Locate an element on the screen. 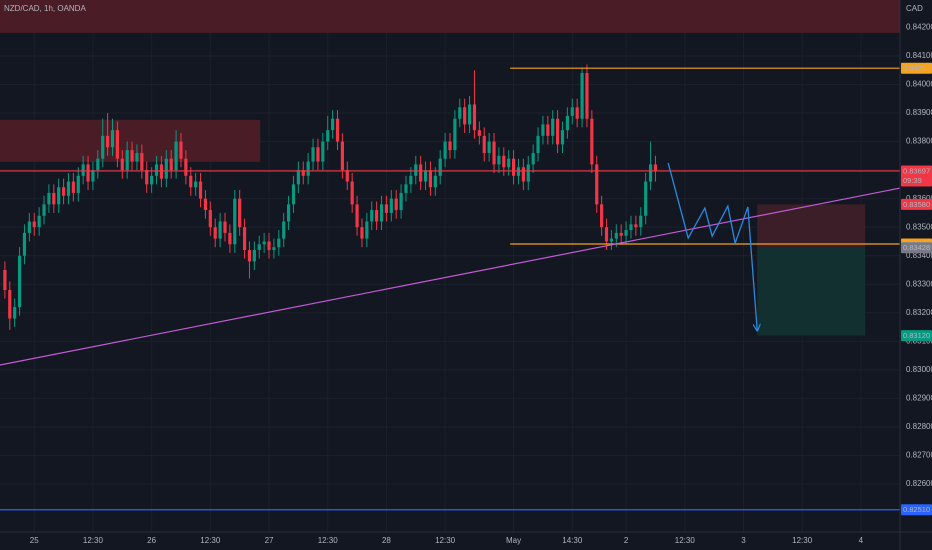 The height and width of the screenshot is (550, 932). x-tick-label: 27 is located at coordinates (269, 540).